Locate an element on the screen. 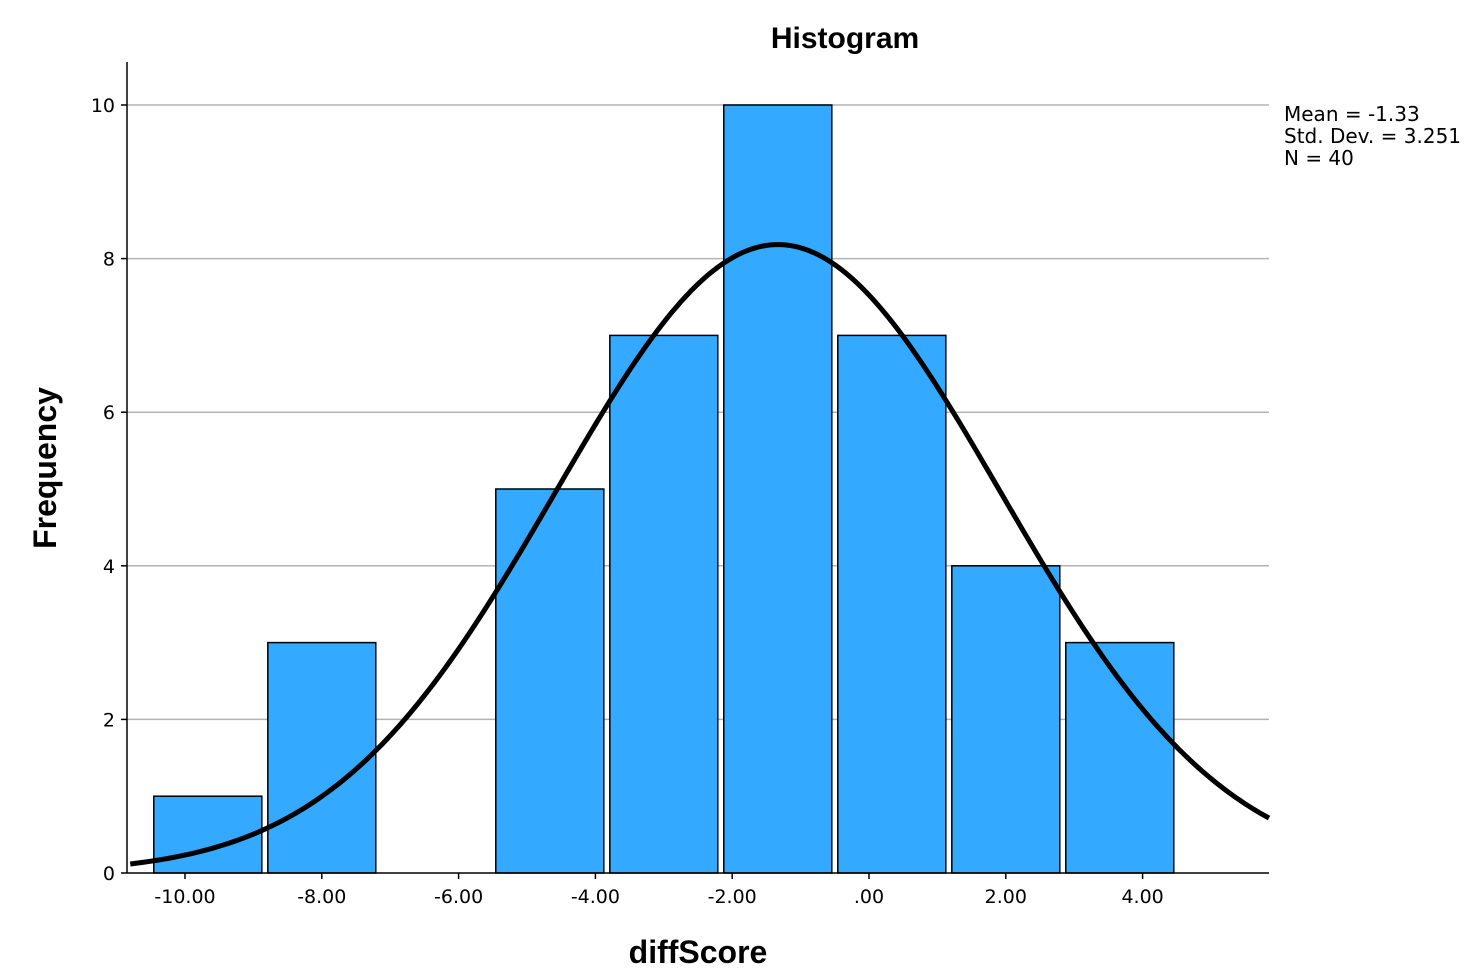 This screenshot has width=1470, height=978. x-tick-label: 4.00 is located at coordinates (1142, 897).